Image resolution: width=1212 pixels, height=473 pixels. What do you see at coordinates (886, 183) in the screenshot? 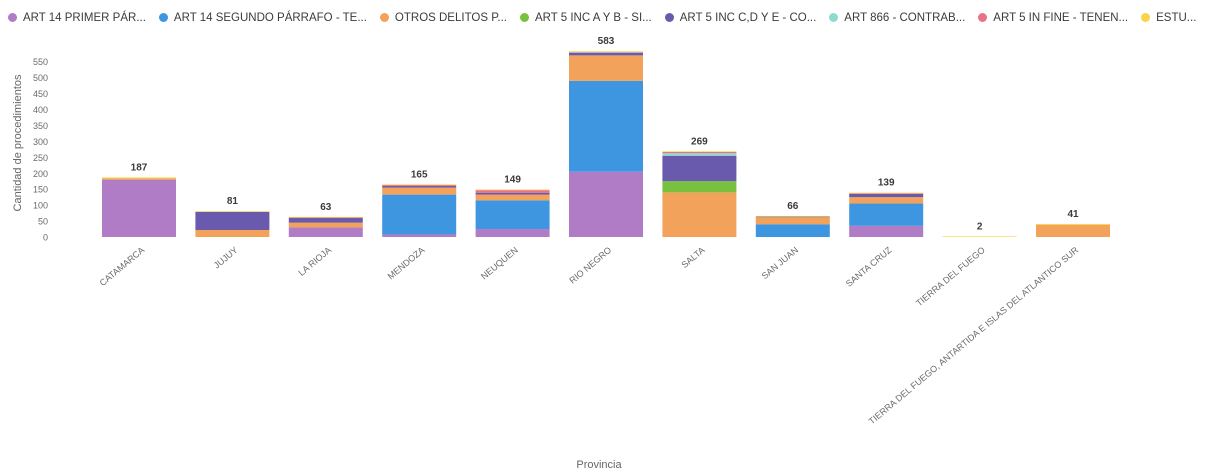
I see `bar-total-label: 139` at bounding box center [886, 183].